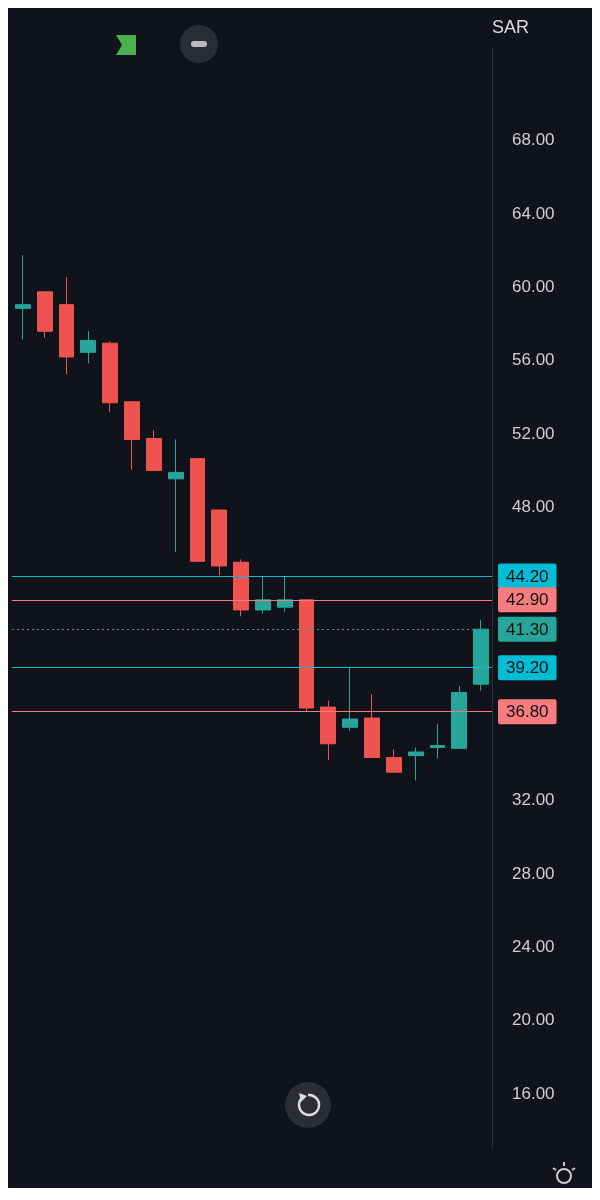 The width and height of the screenshot is (600, 1200). Describe the element at coordinates (533, 213) in the screenshot. I see `y-tick-label: 64.00` at that location.